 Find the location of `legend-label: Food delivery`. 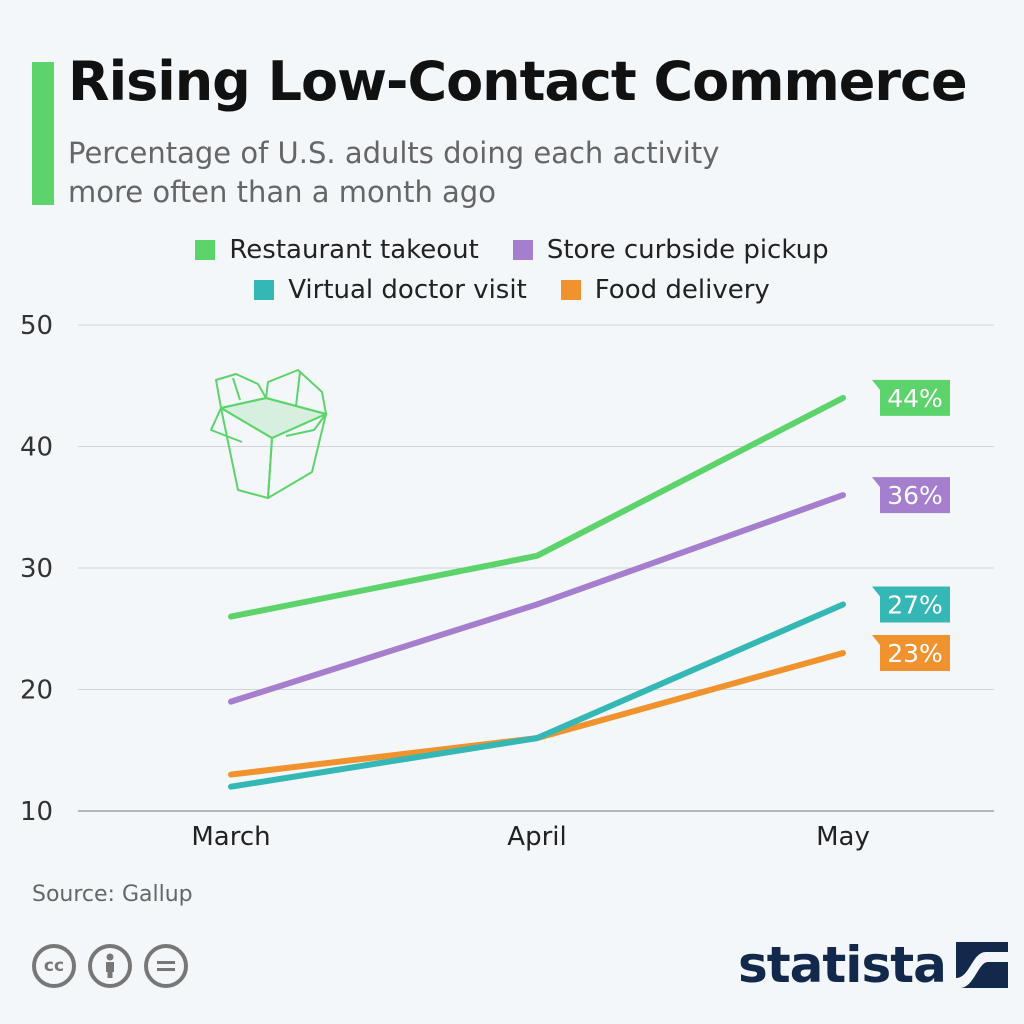

legend-label: Food delivery is located at coordinates (682, 290).